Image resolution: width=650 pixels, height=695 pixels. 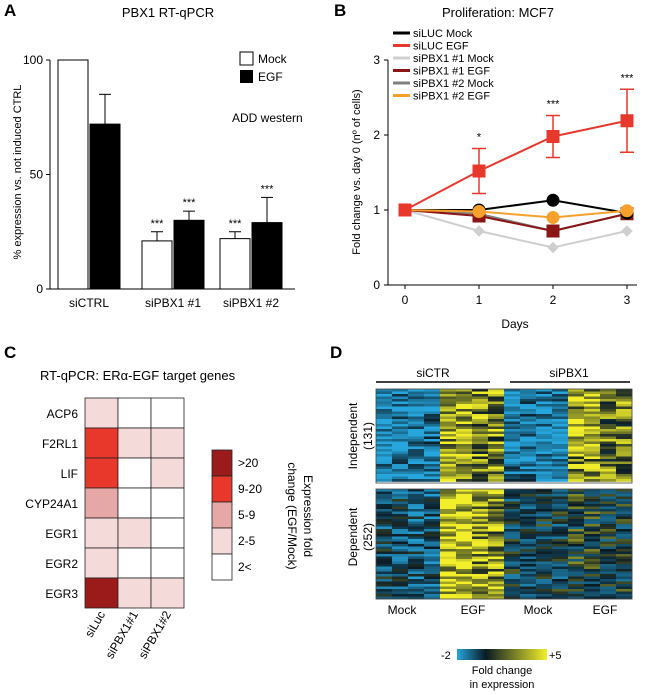 I want to click on significance-star: *, so click(x=479, y=138).